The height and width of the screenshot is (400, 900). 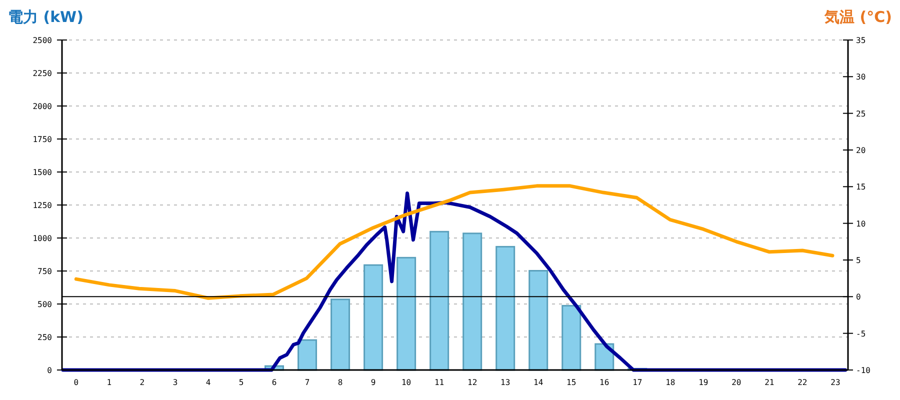 I want to click on y-tick-label: 1000, so click(x=42, y=238).